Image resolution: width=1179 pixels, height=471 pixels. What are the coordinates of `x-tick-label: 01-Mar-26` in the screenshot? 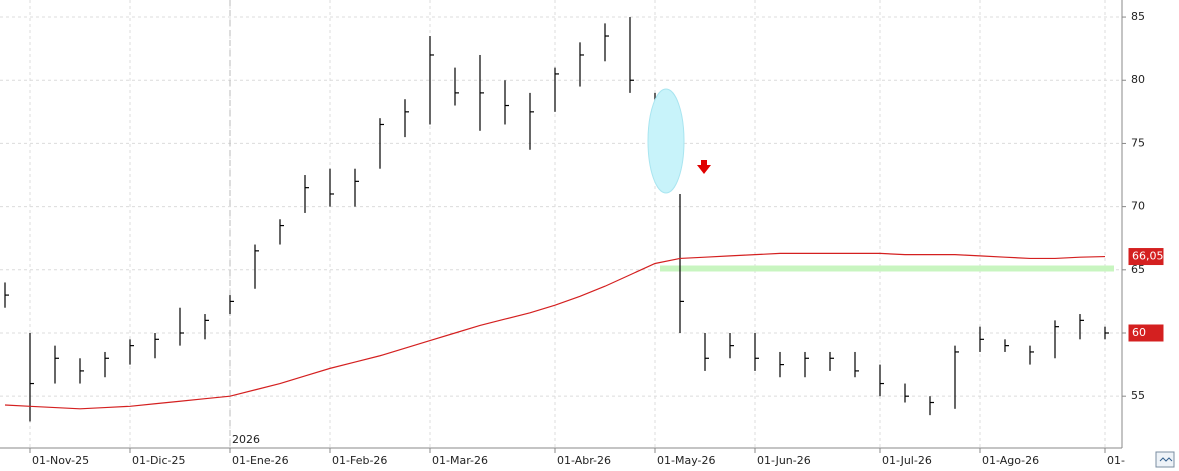 It's located at (460, 460).